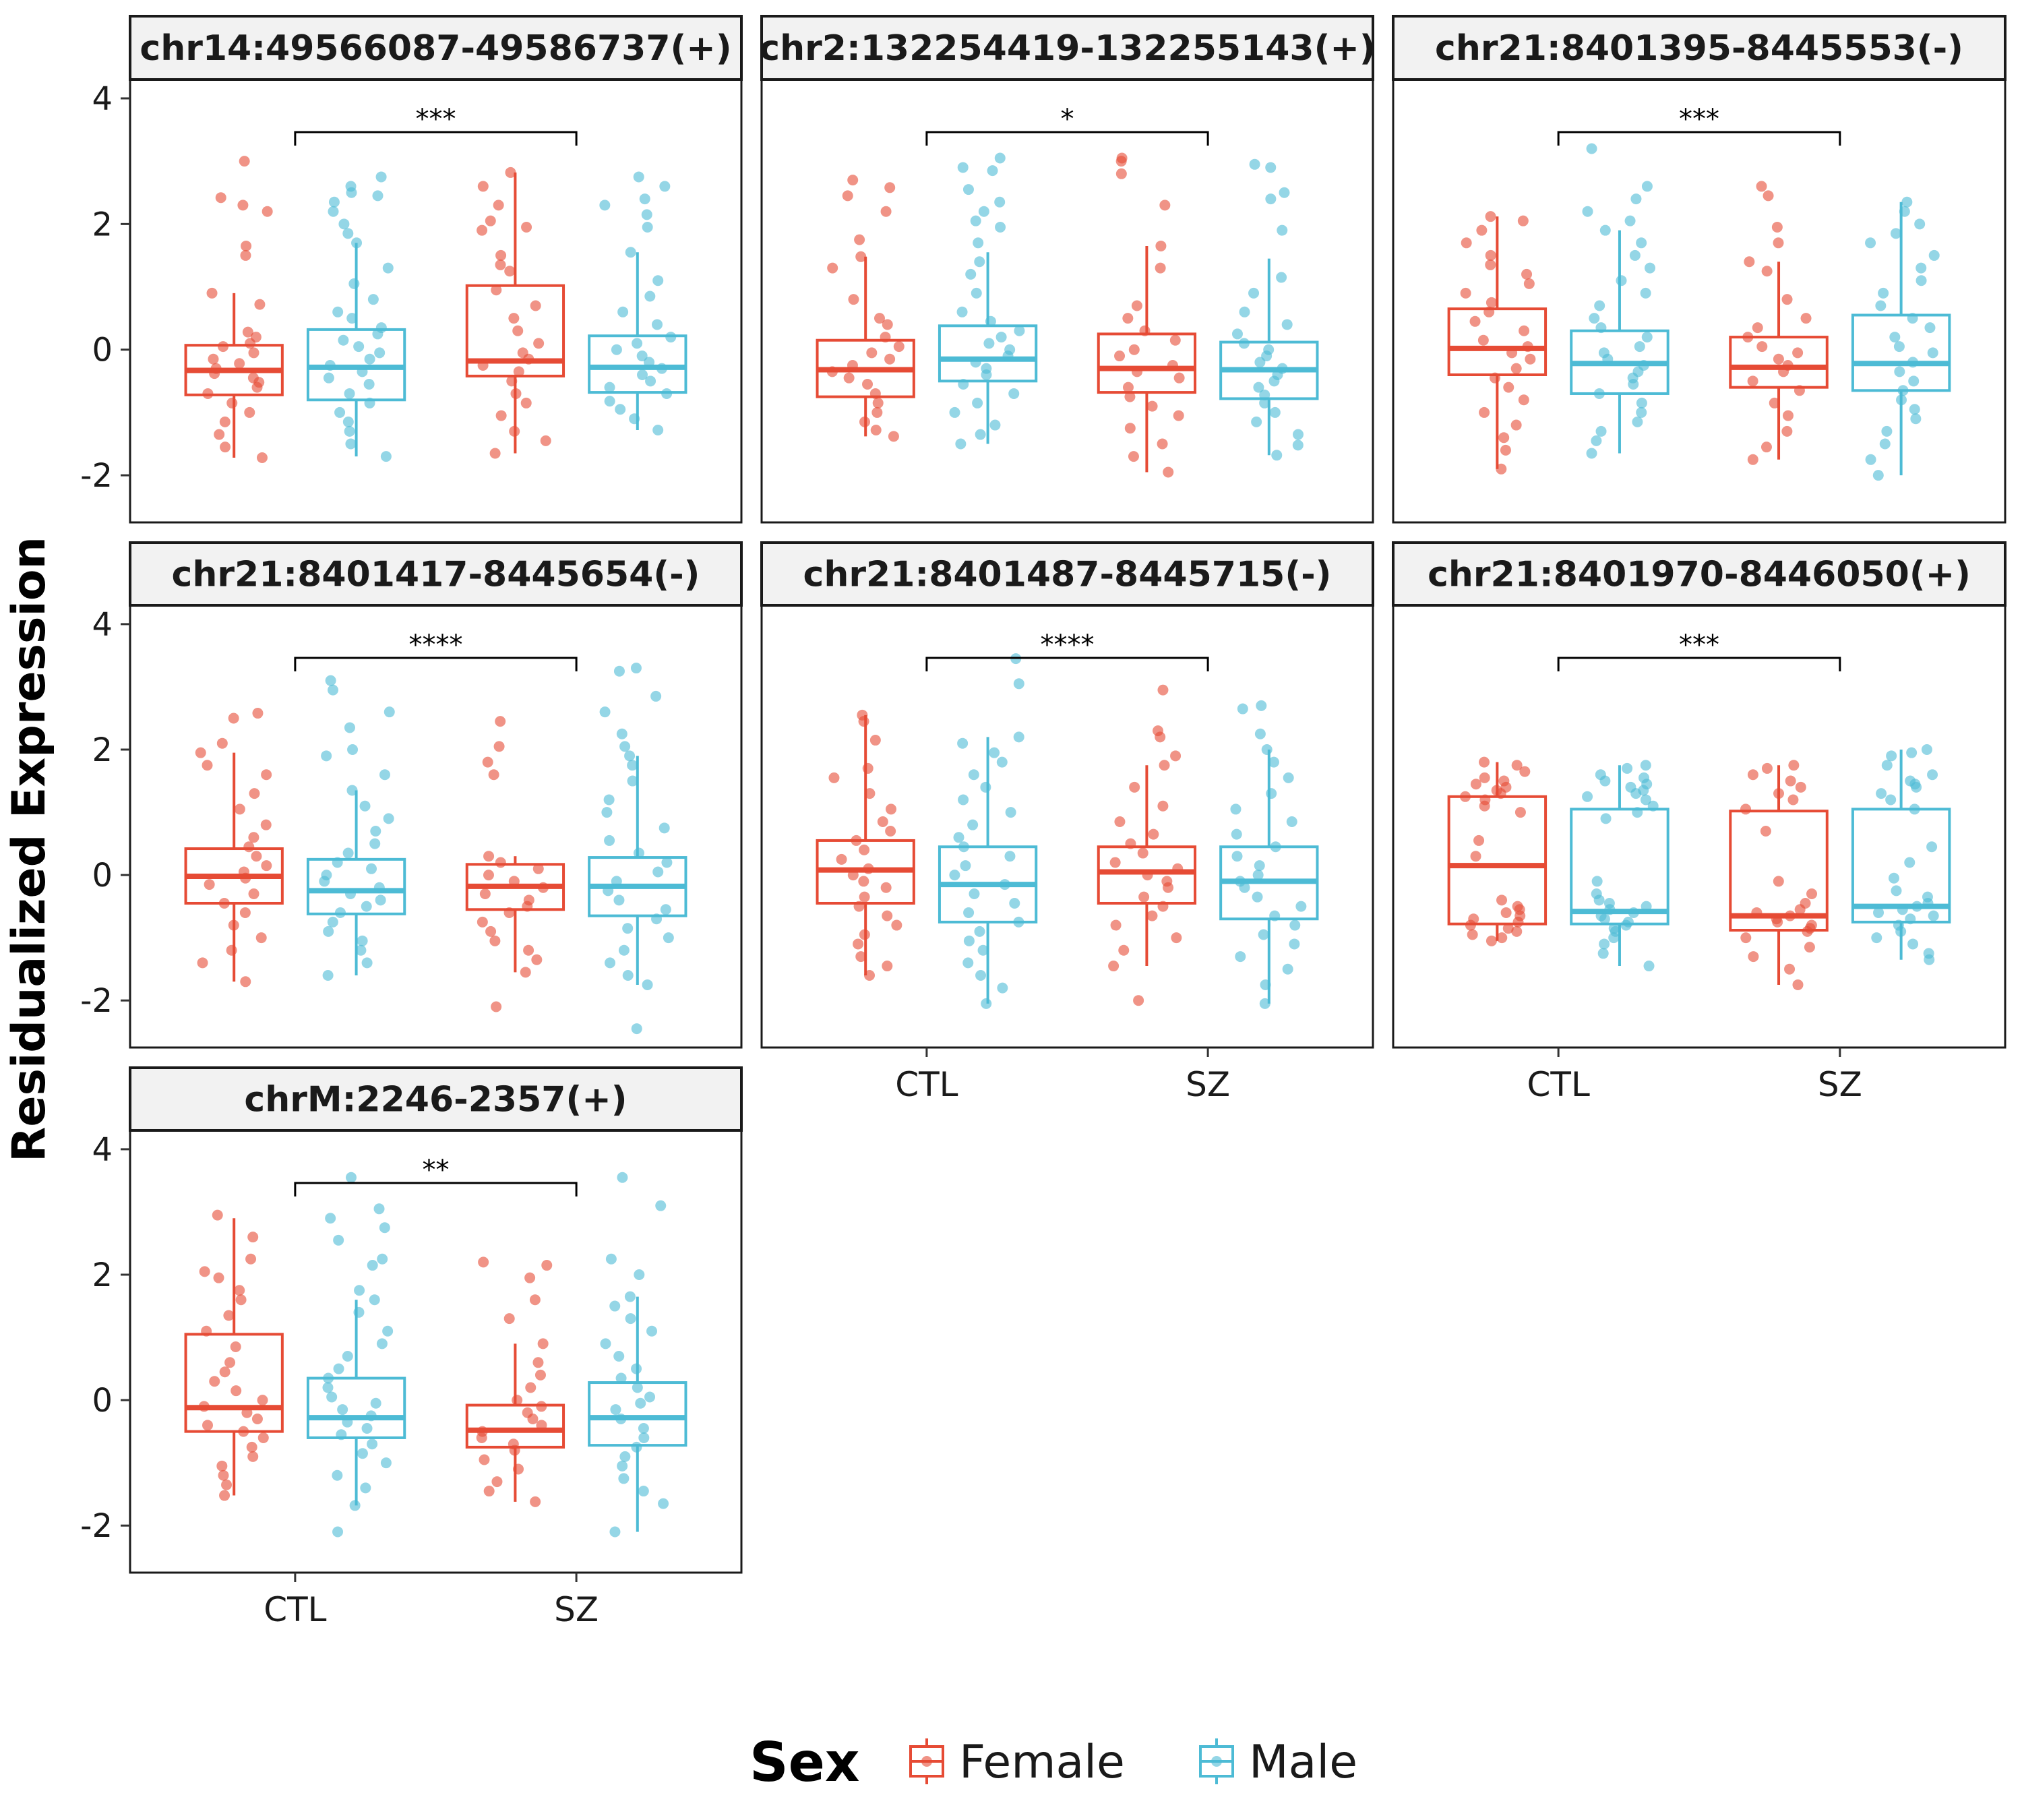  I want to click on box-iqr, so click(637, 364).